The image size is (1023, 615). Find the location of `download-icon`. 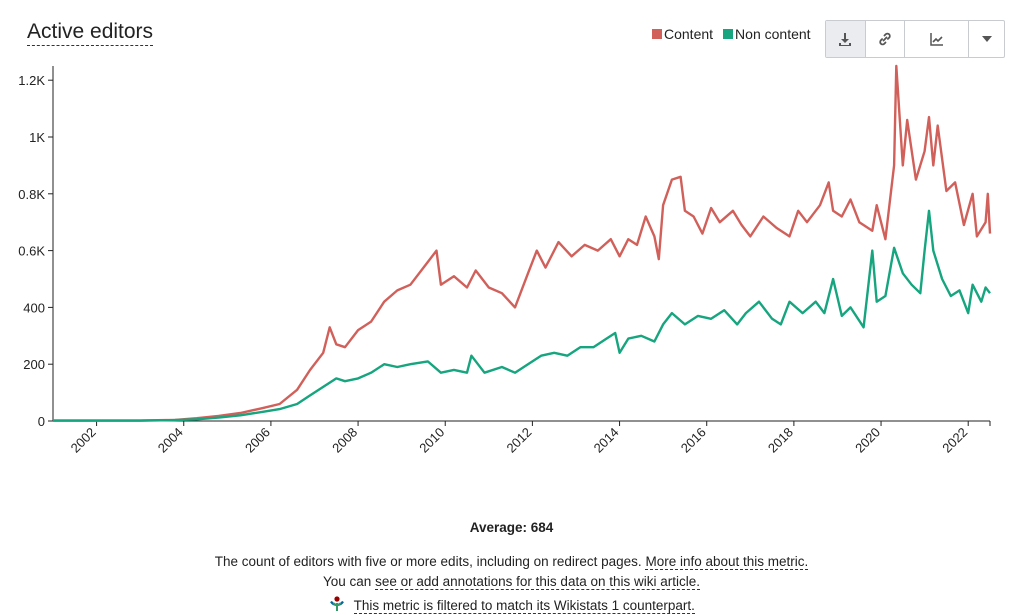

download-icon is located at coordinates (845, 39).